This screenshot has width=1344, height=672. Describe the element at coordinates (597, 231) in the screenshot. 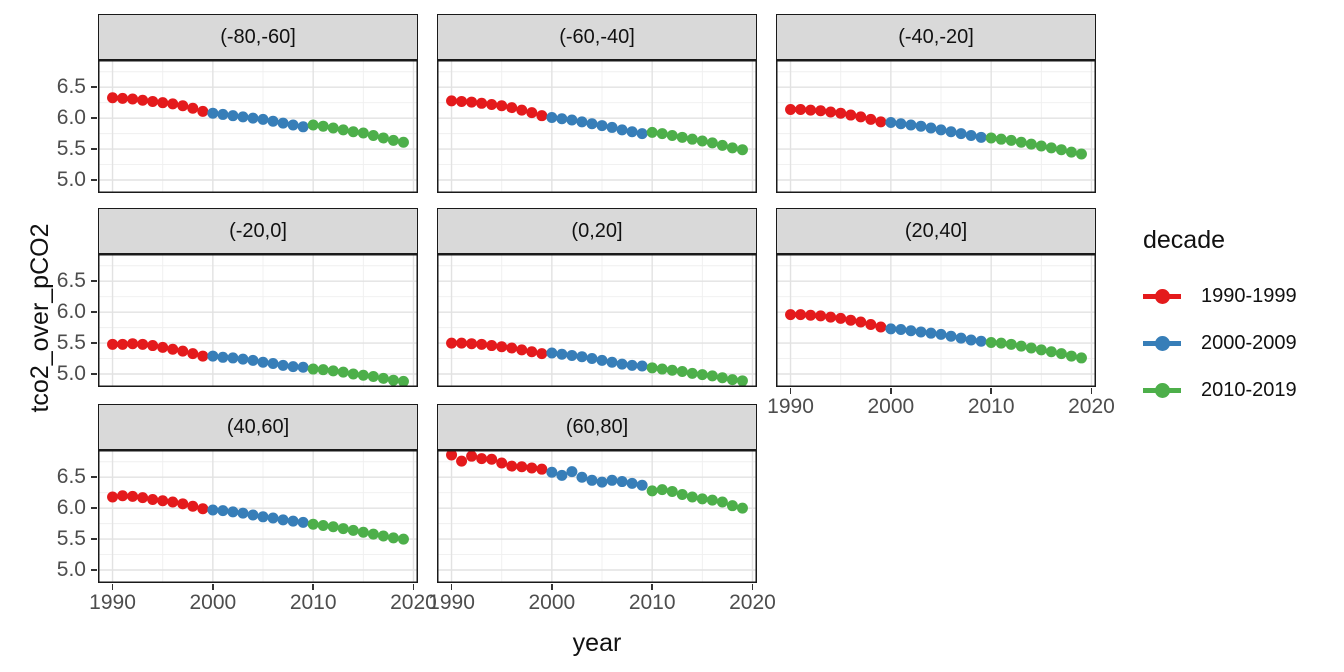

I see `facet-strip: (0,20]` at that location.